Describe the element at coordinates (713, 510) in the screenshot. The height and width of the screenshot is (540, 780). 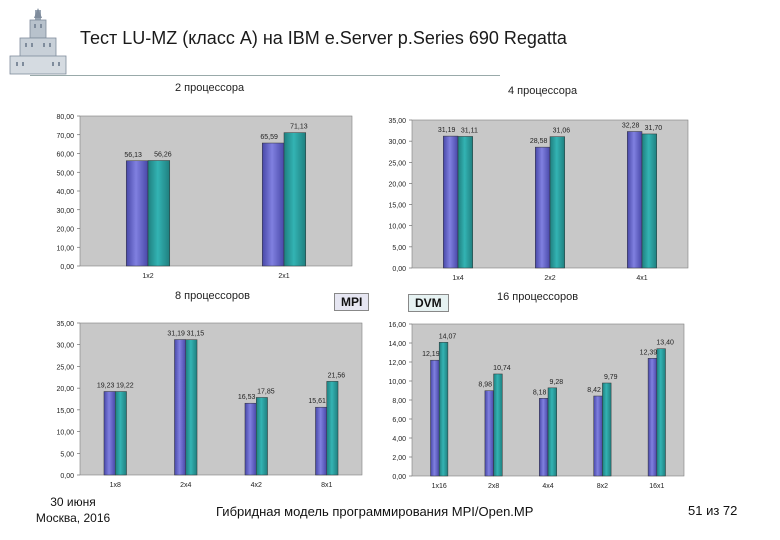
I see `page-number: 51 из 72` at that location.